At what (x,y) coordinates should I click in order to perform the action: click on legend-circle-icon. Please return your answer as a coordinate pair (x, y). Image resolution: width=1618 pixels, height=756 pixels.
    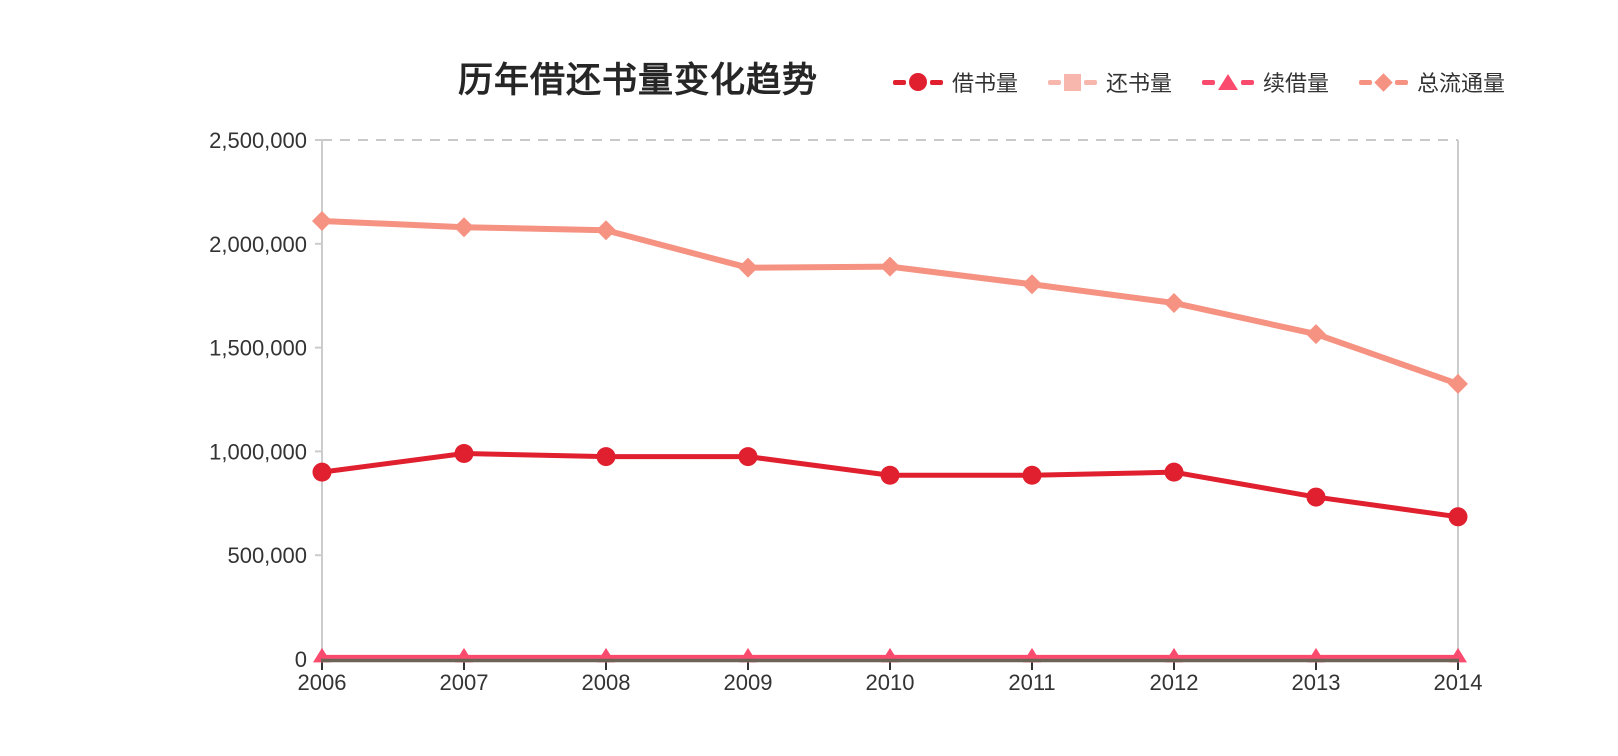
    Looking at the image, I should click on (918, 82).